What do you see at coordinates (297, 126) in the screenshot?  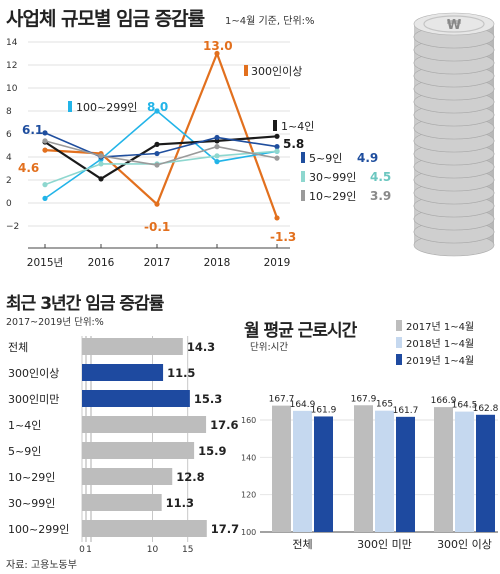 I see `callout-label: 1~4인` at bounding box center [297, 126].